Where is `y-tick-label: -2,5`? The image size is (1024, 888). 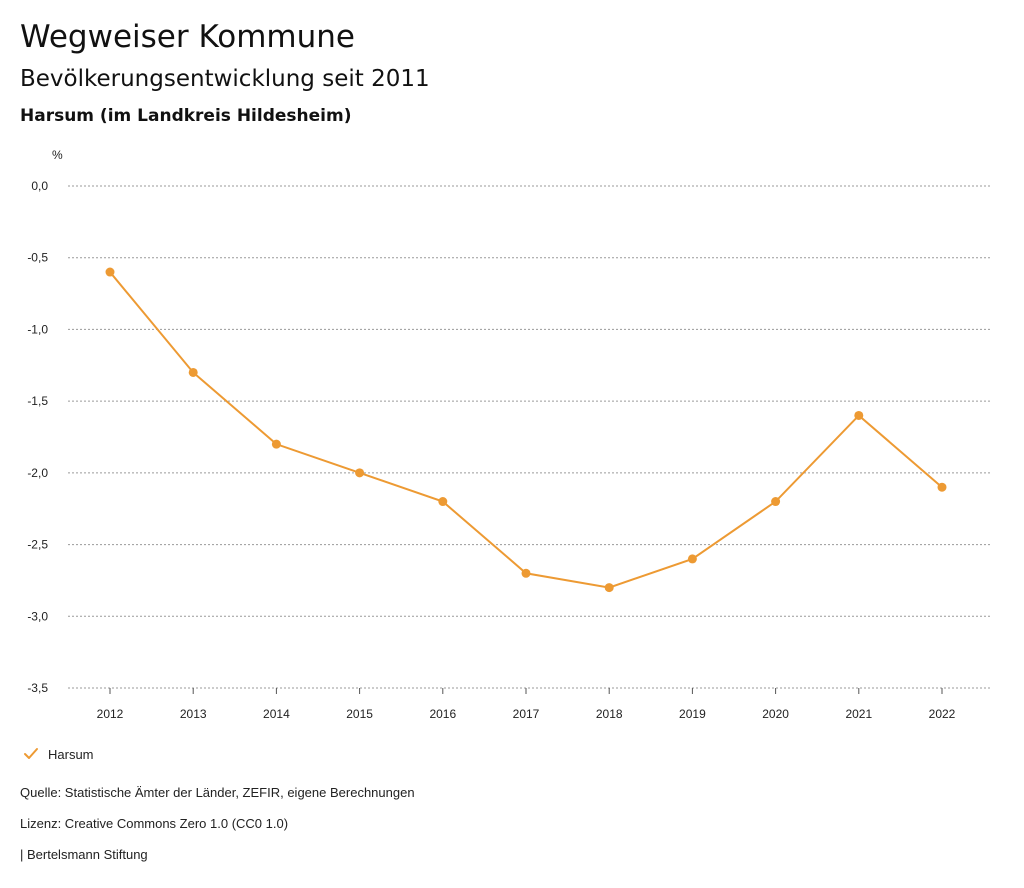
y-tick-label: -2,5 is located at coordinates (37, 545).